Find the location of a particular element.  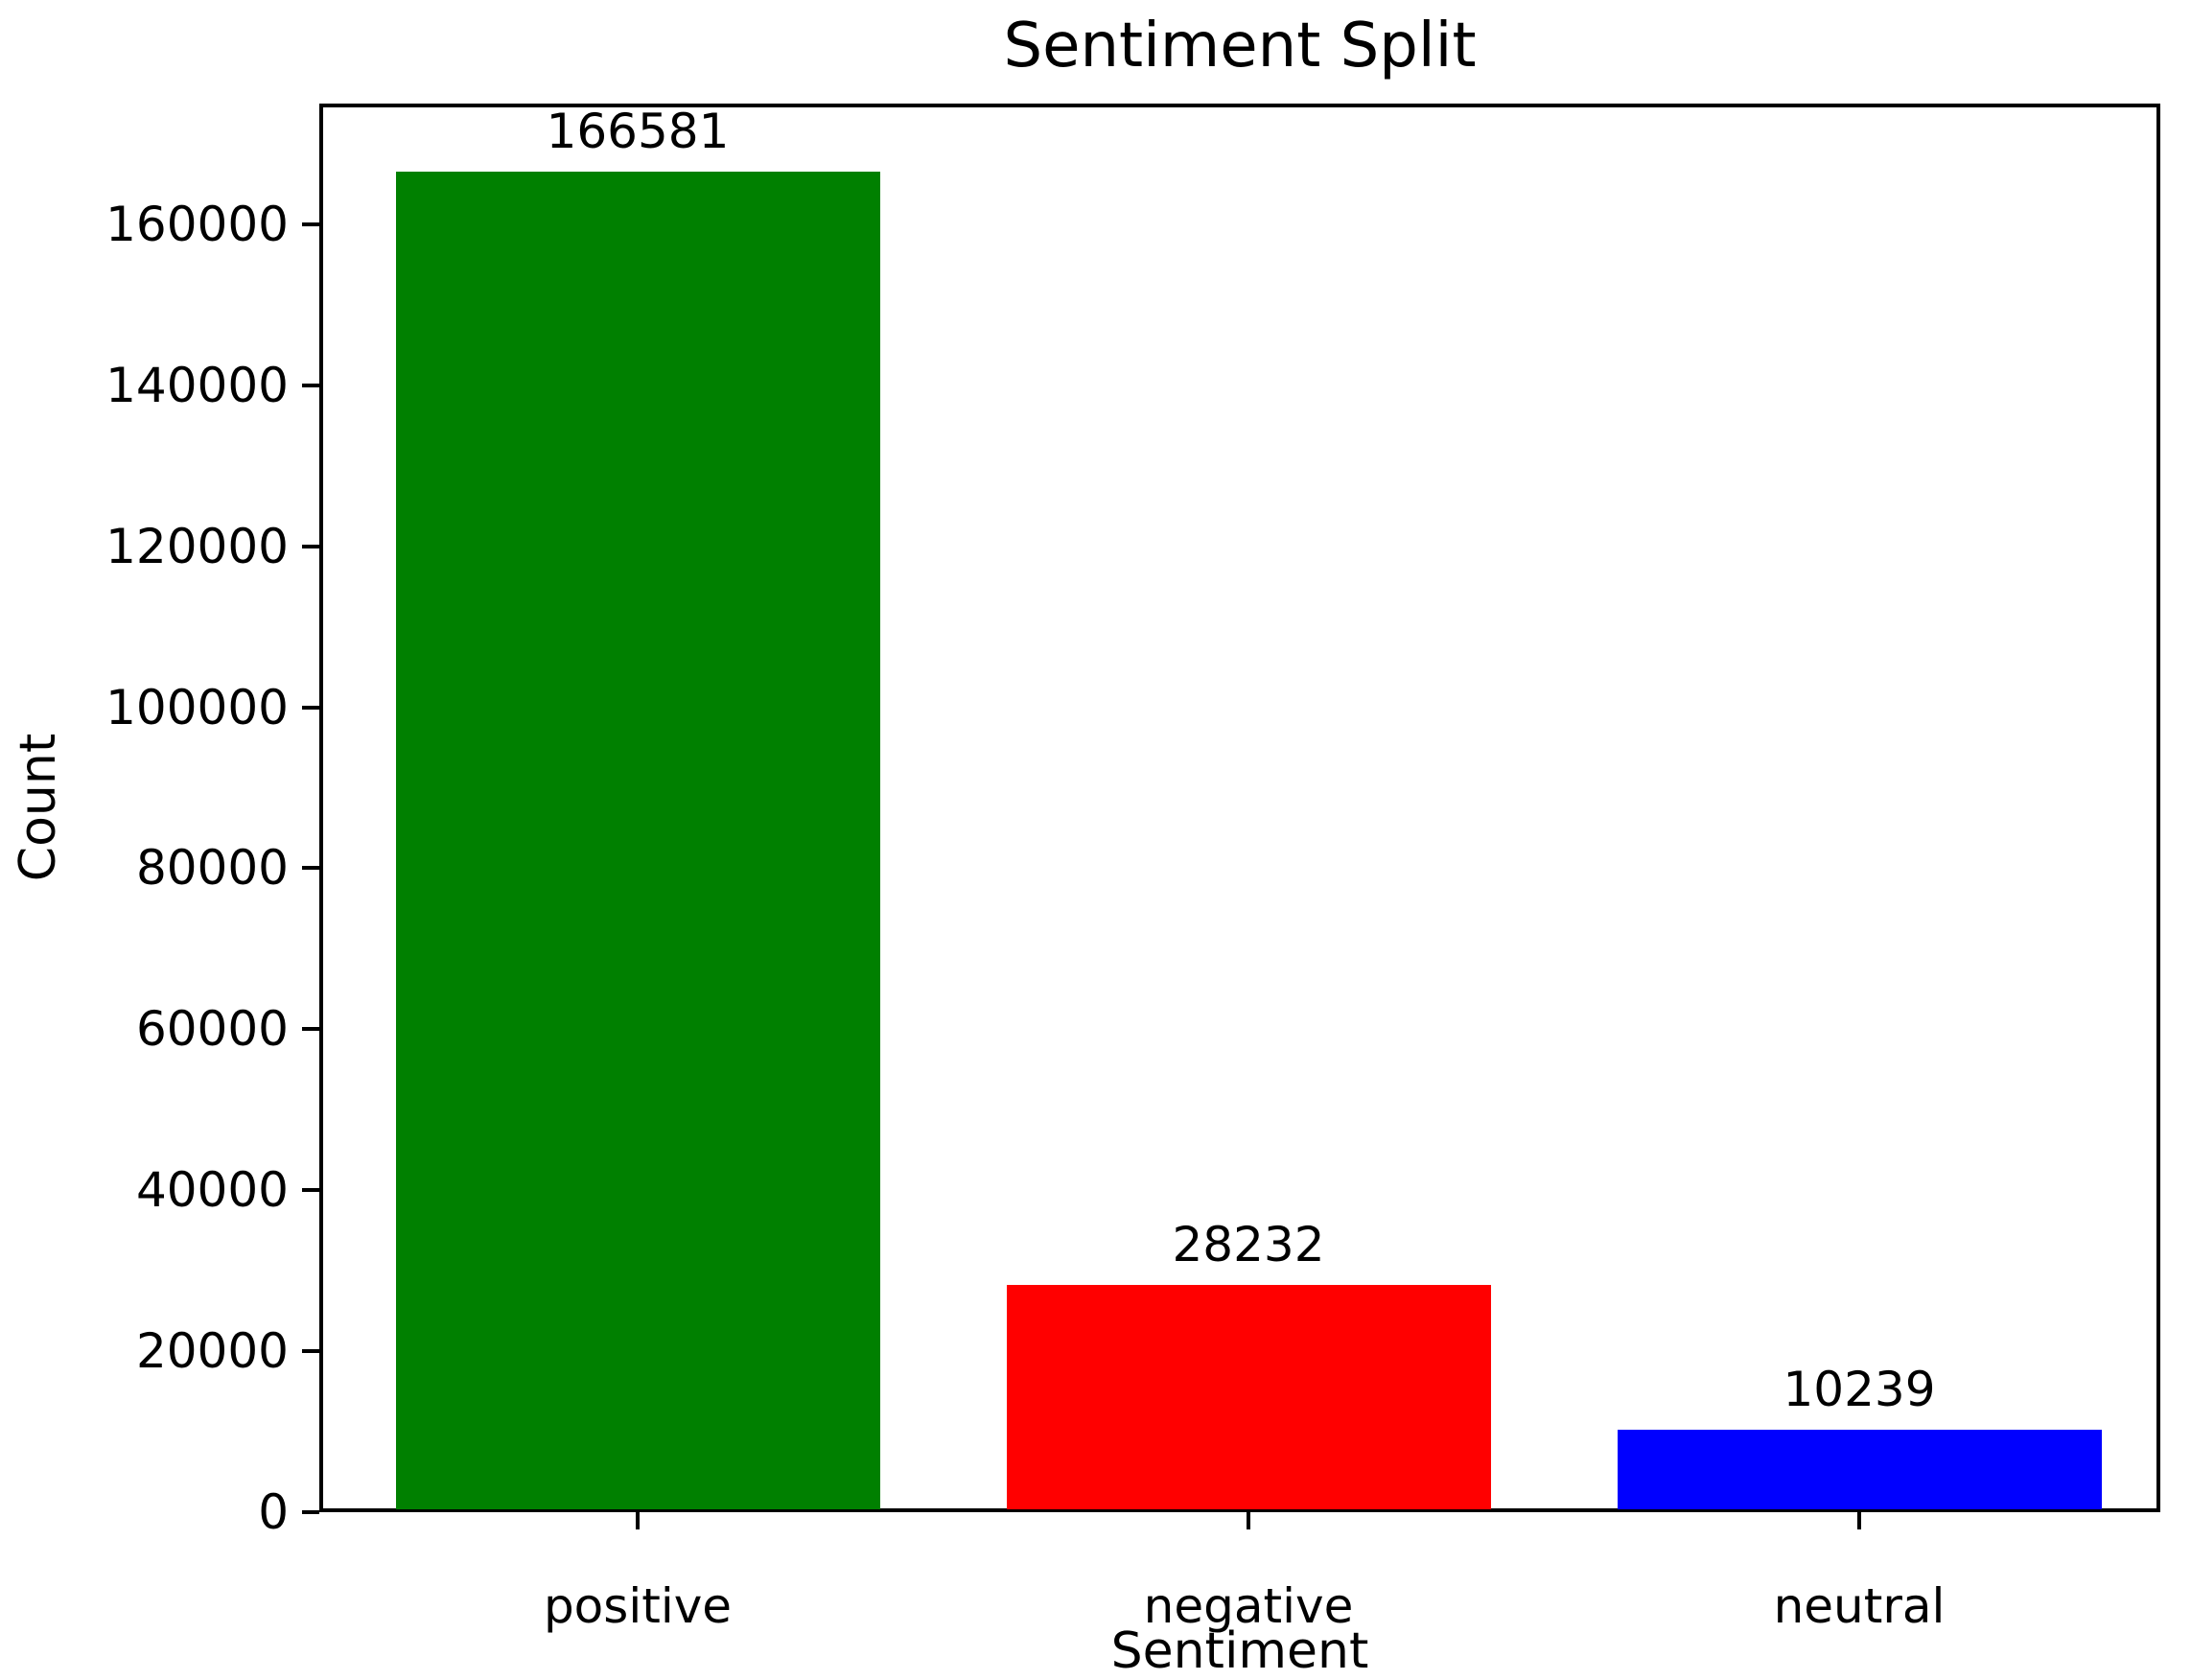

bar-value-label-negative: 28232 is located at coordinates (1248, 1244).